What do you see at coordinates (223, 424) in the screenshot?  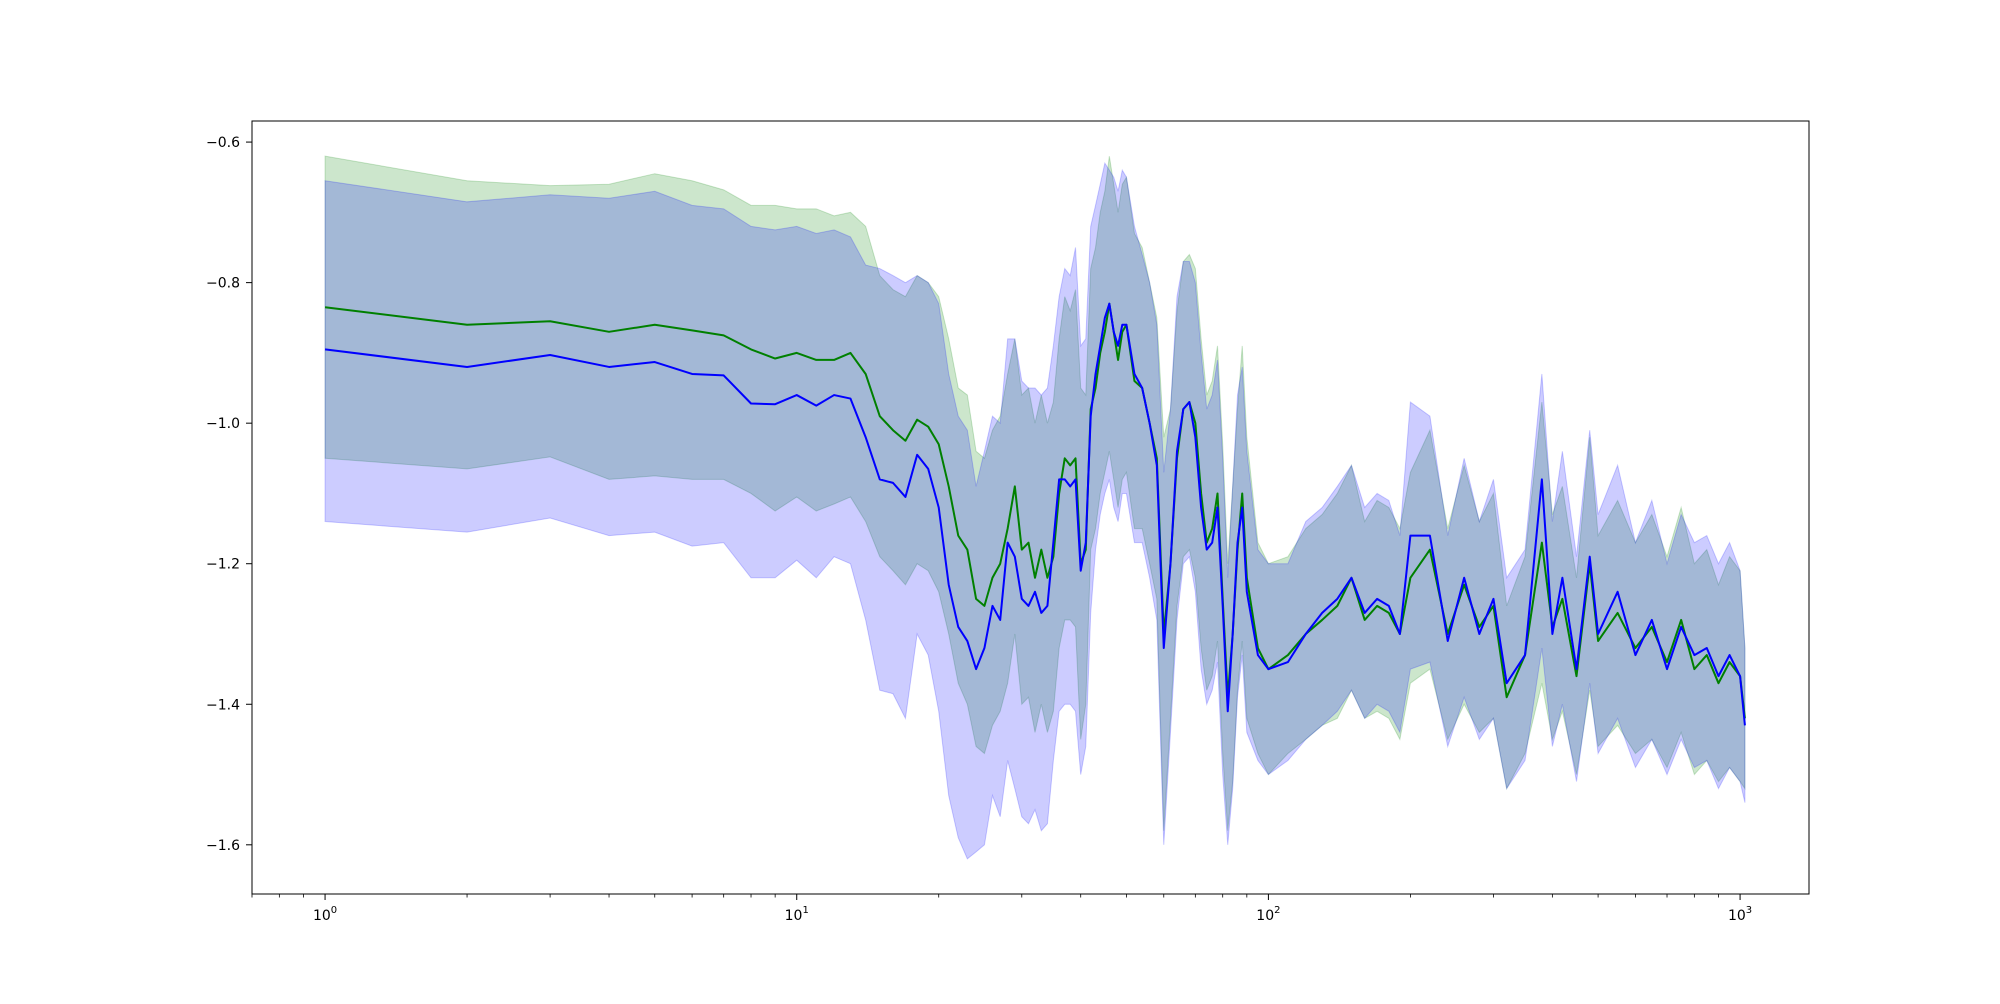 I see `y-tick-label: −1.0` at bounding box center [223, 424].